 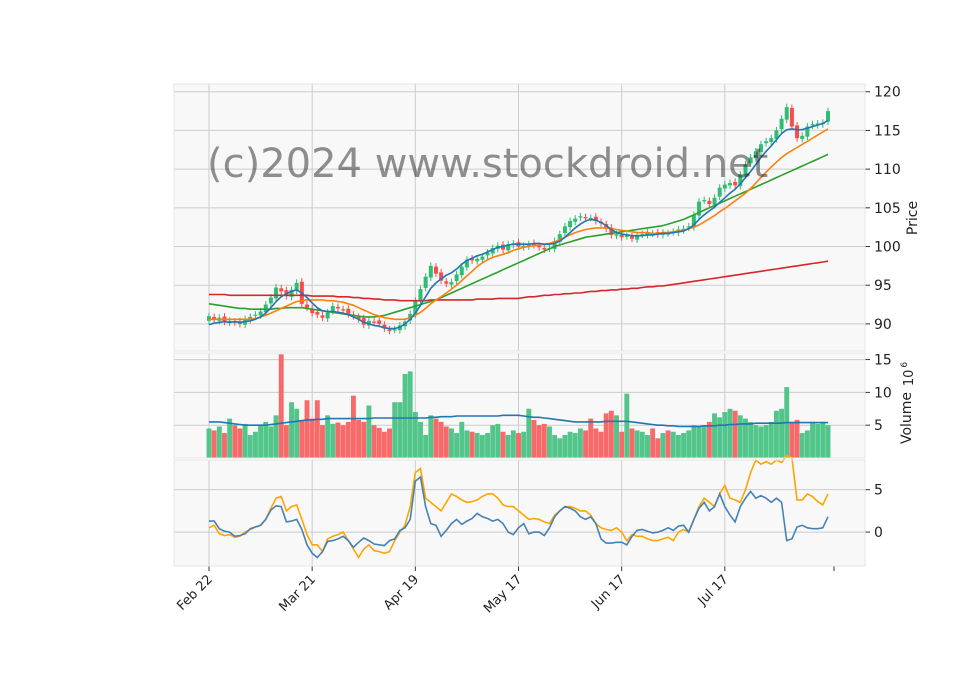 I want to click on volume-scale-exponent: 6, so click(x=905, y=365).